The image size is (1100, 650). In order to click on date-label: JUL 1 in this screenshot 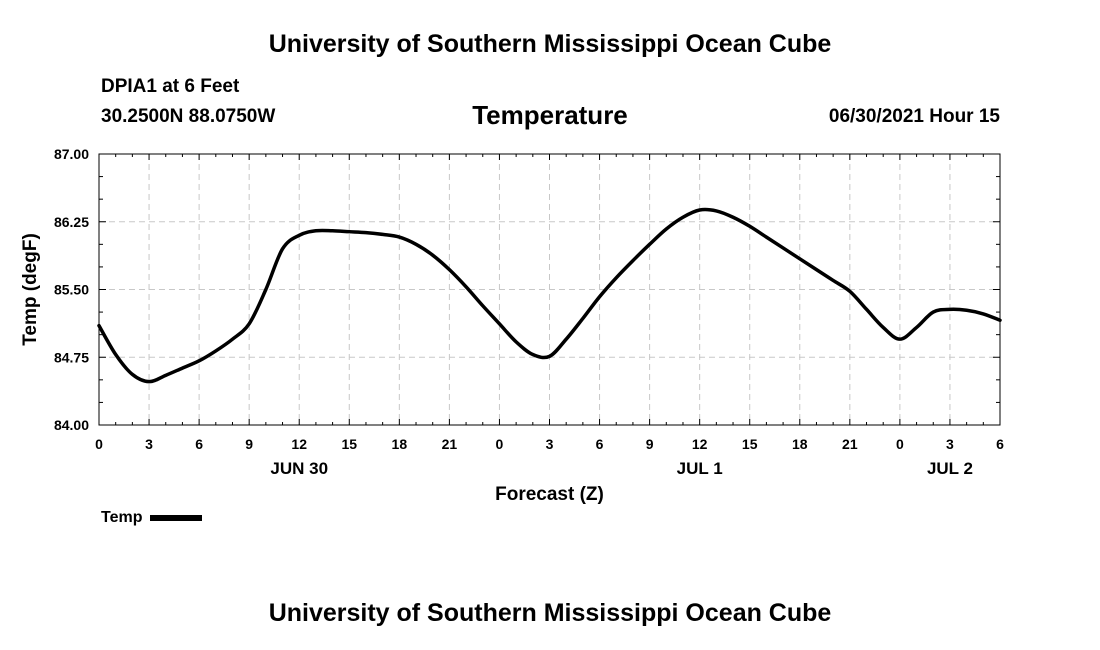, I will do `click(700, 468)`.